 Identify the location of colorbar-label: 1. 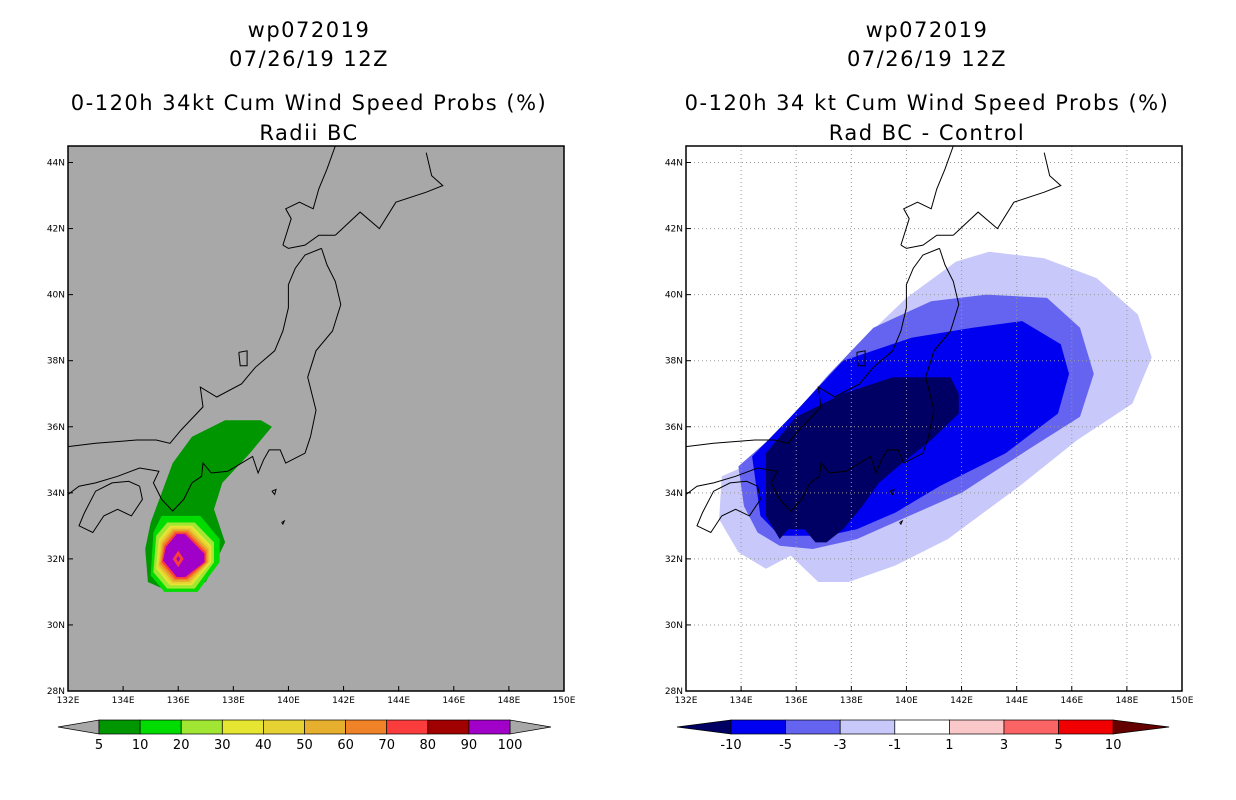
(949, 745).